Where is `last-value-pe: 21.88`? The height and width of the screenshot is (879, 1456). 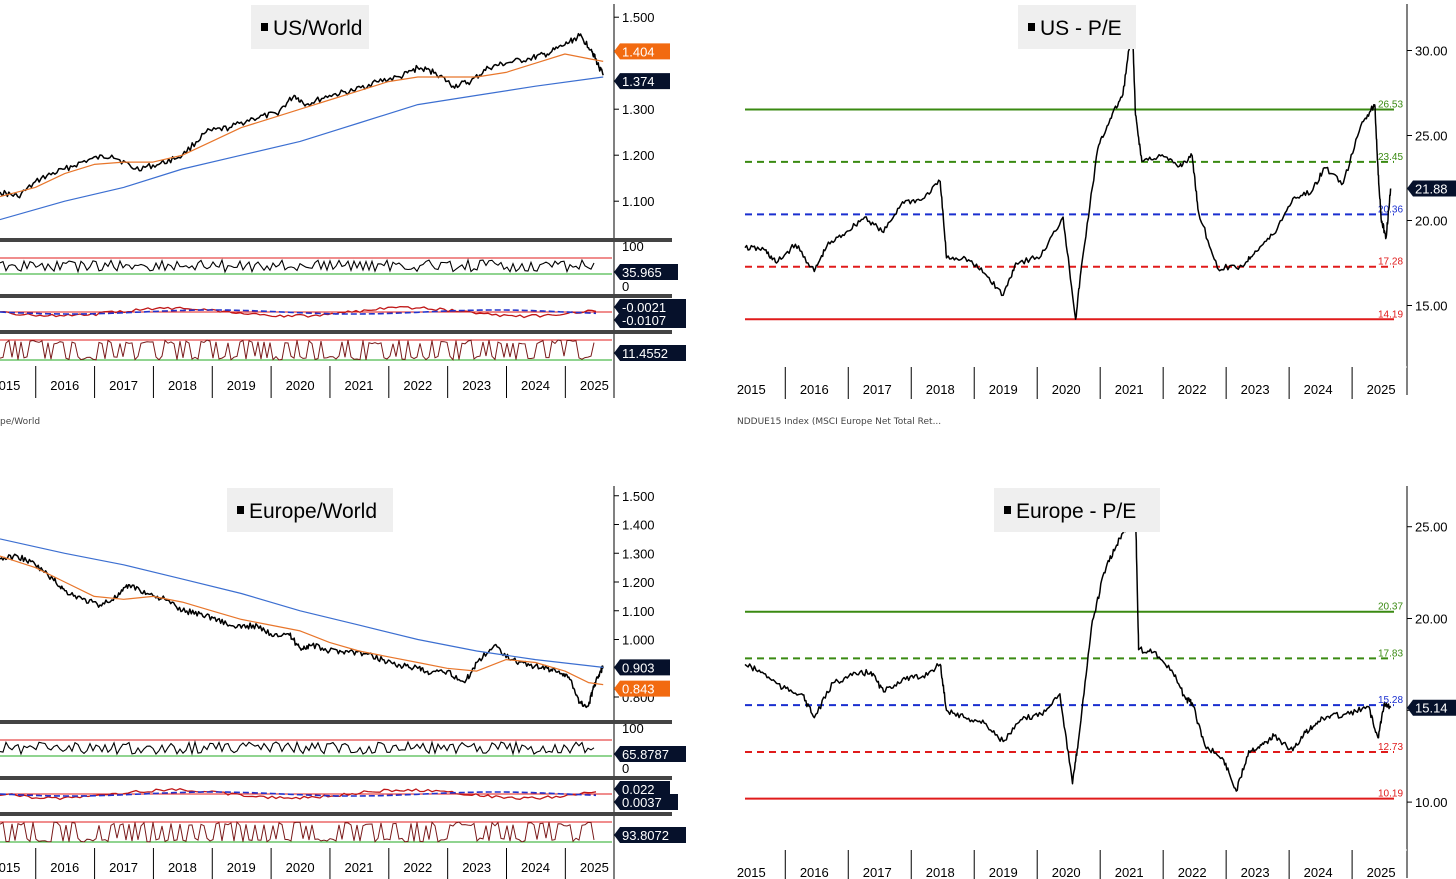 last-value-pe: 21.88 is located at coordinates (1431, 188).